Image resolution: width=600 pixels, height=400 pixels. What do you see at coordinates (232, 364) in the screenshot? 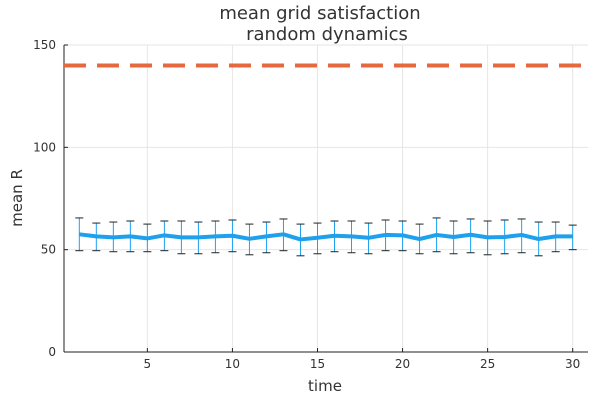
I see `x-tick-label: 10` at bounding box center [232, 364].